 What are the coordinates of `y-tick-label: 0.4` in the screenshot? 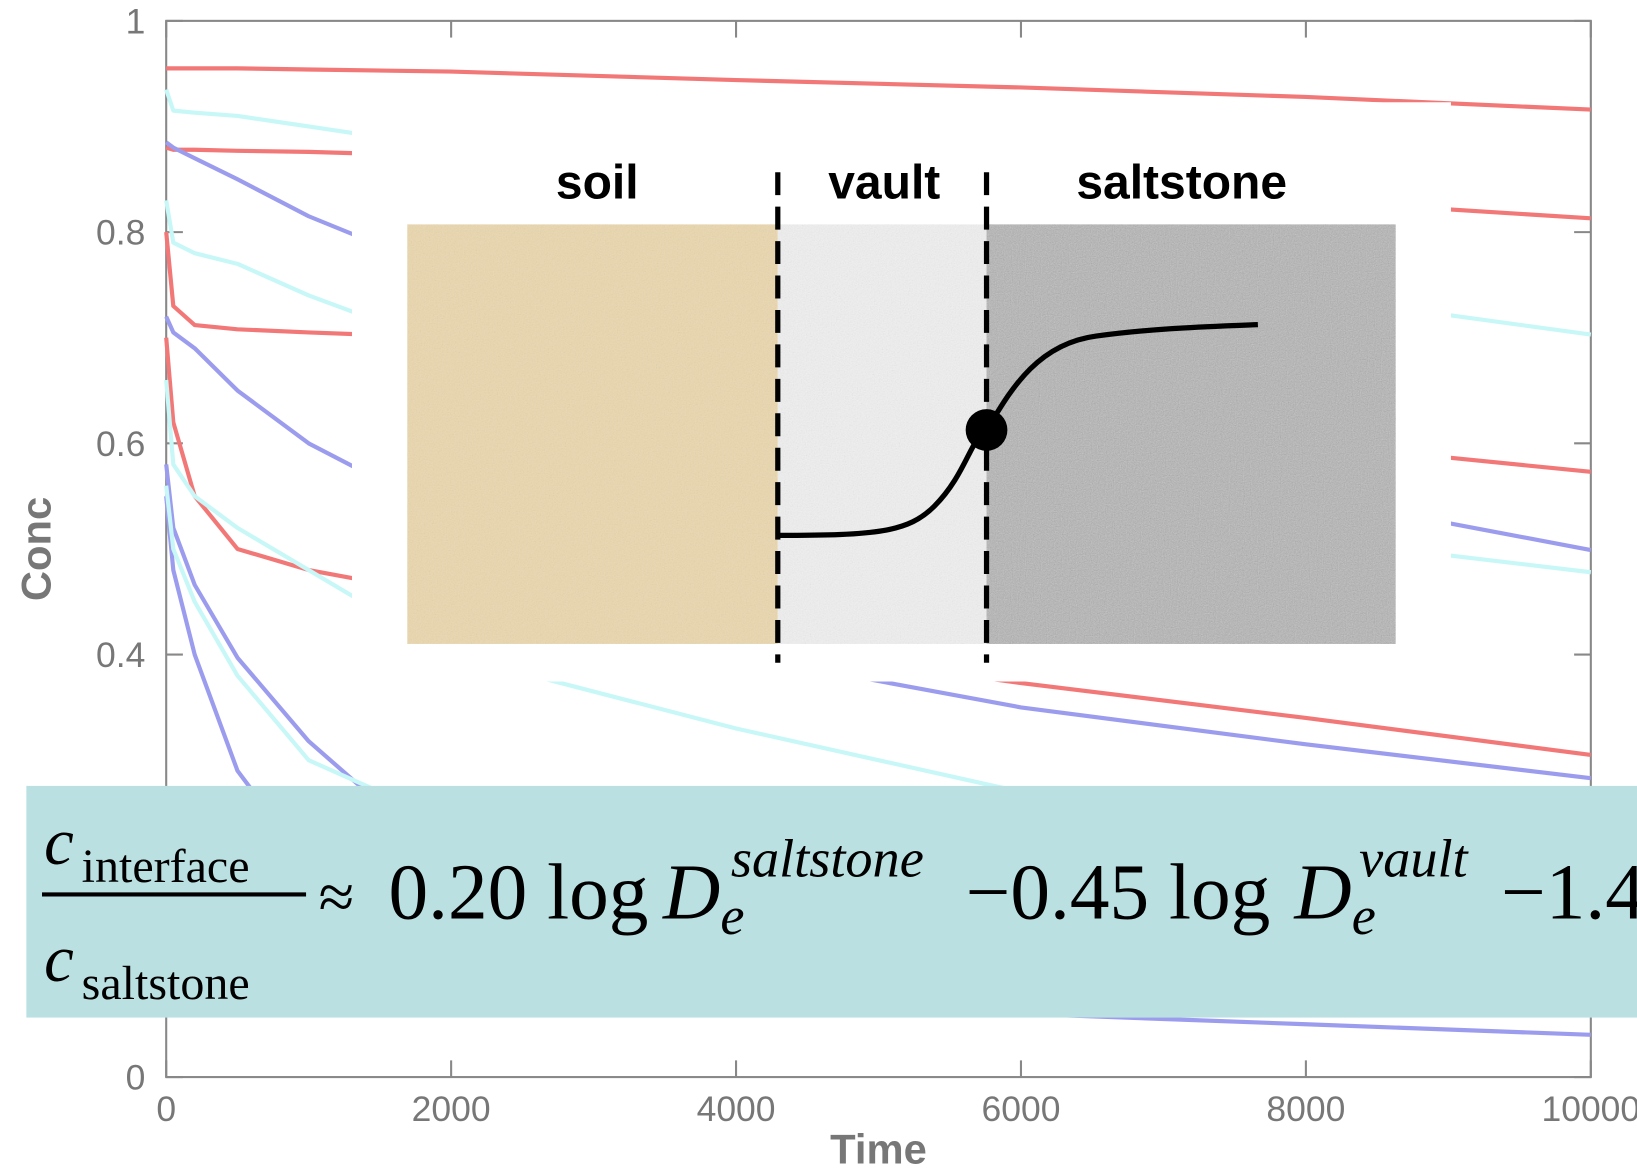 It's located at (120, 655).